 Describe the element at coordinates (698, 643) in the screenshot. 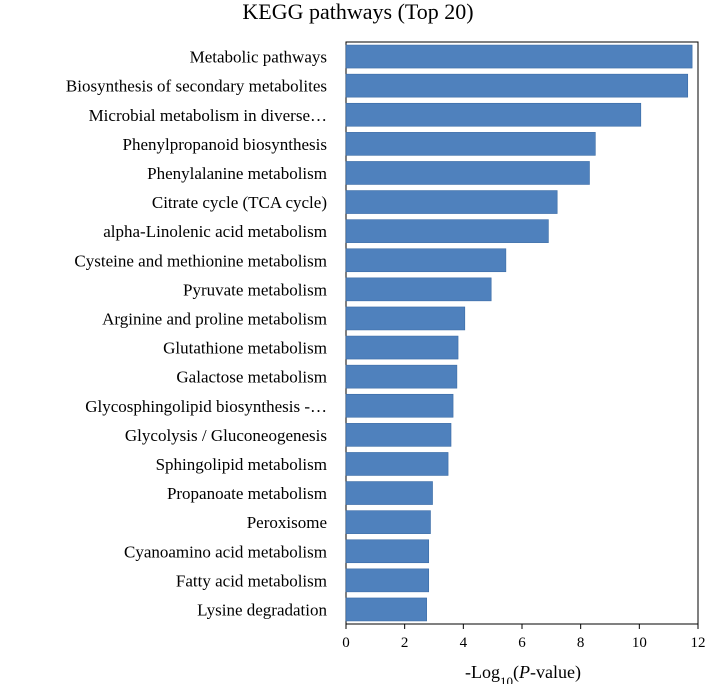

I see `x-tick-label: 12` at that location.